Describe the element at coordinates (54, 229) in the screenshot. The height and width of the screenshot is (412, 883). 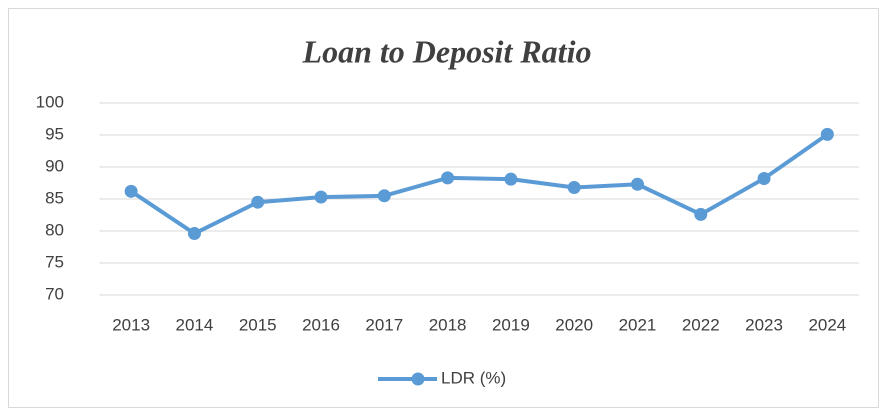
I see `y-tick-label: 80` at that location.